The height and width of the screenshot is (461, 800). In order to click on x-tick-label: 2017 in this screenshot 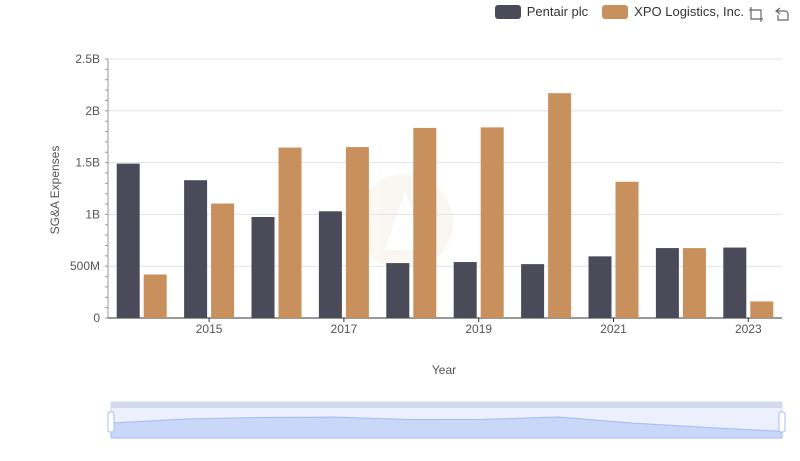, I will do `click(344, 329)`.